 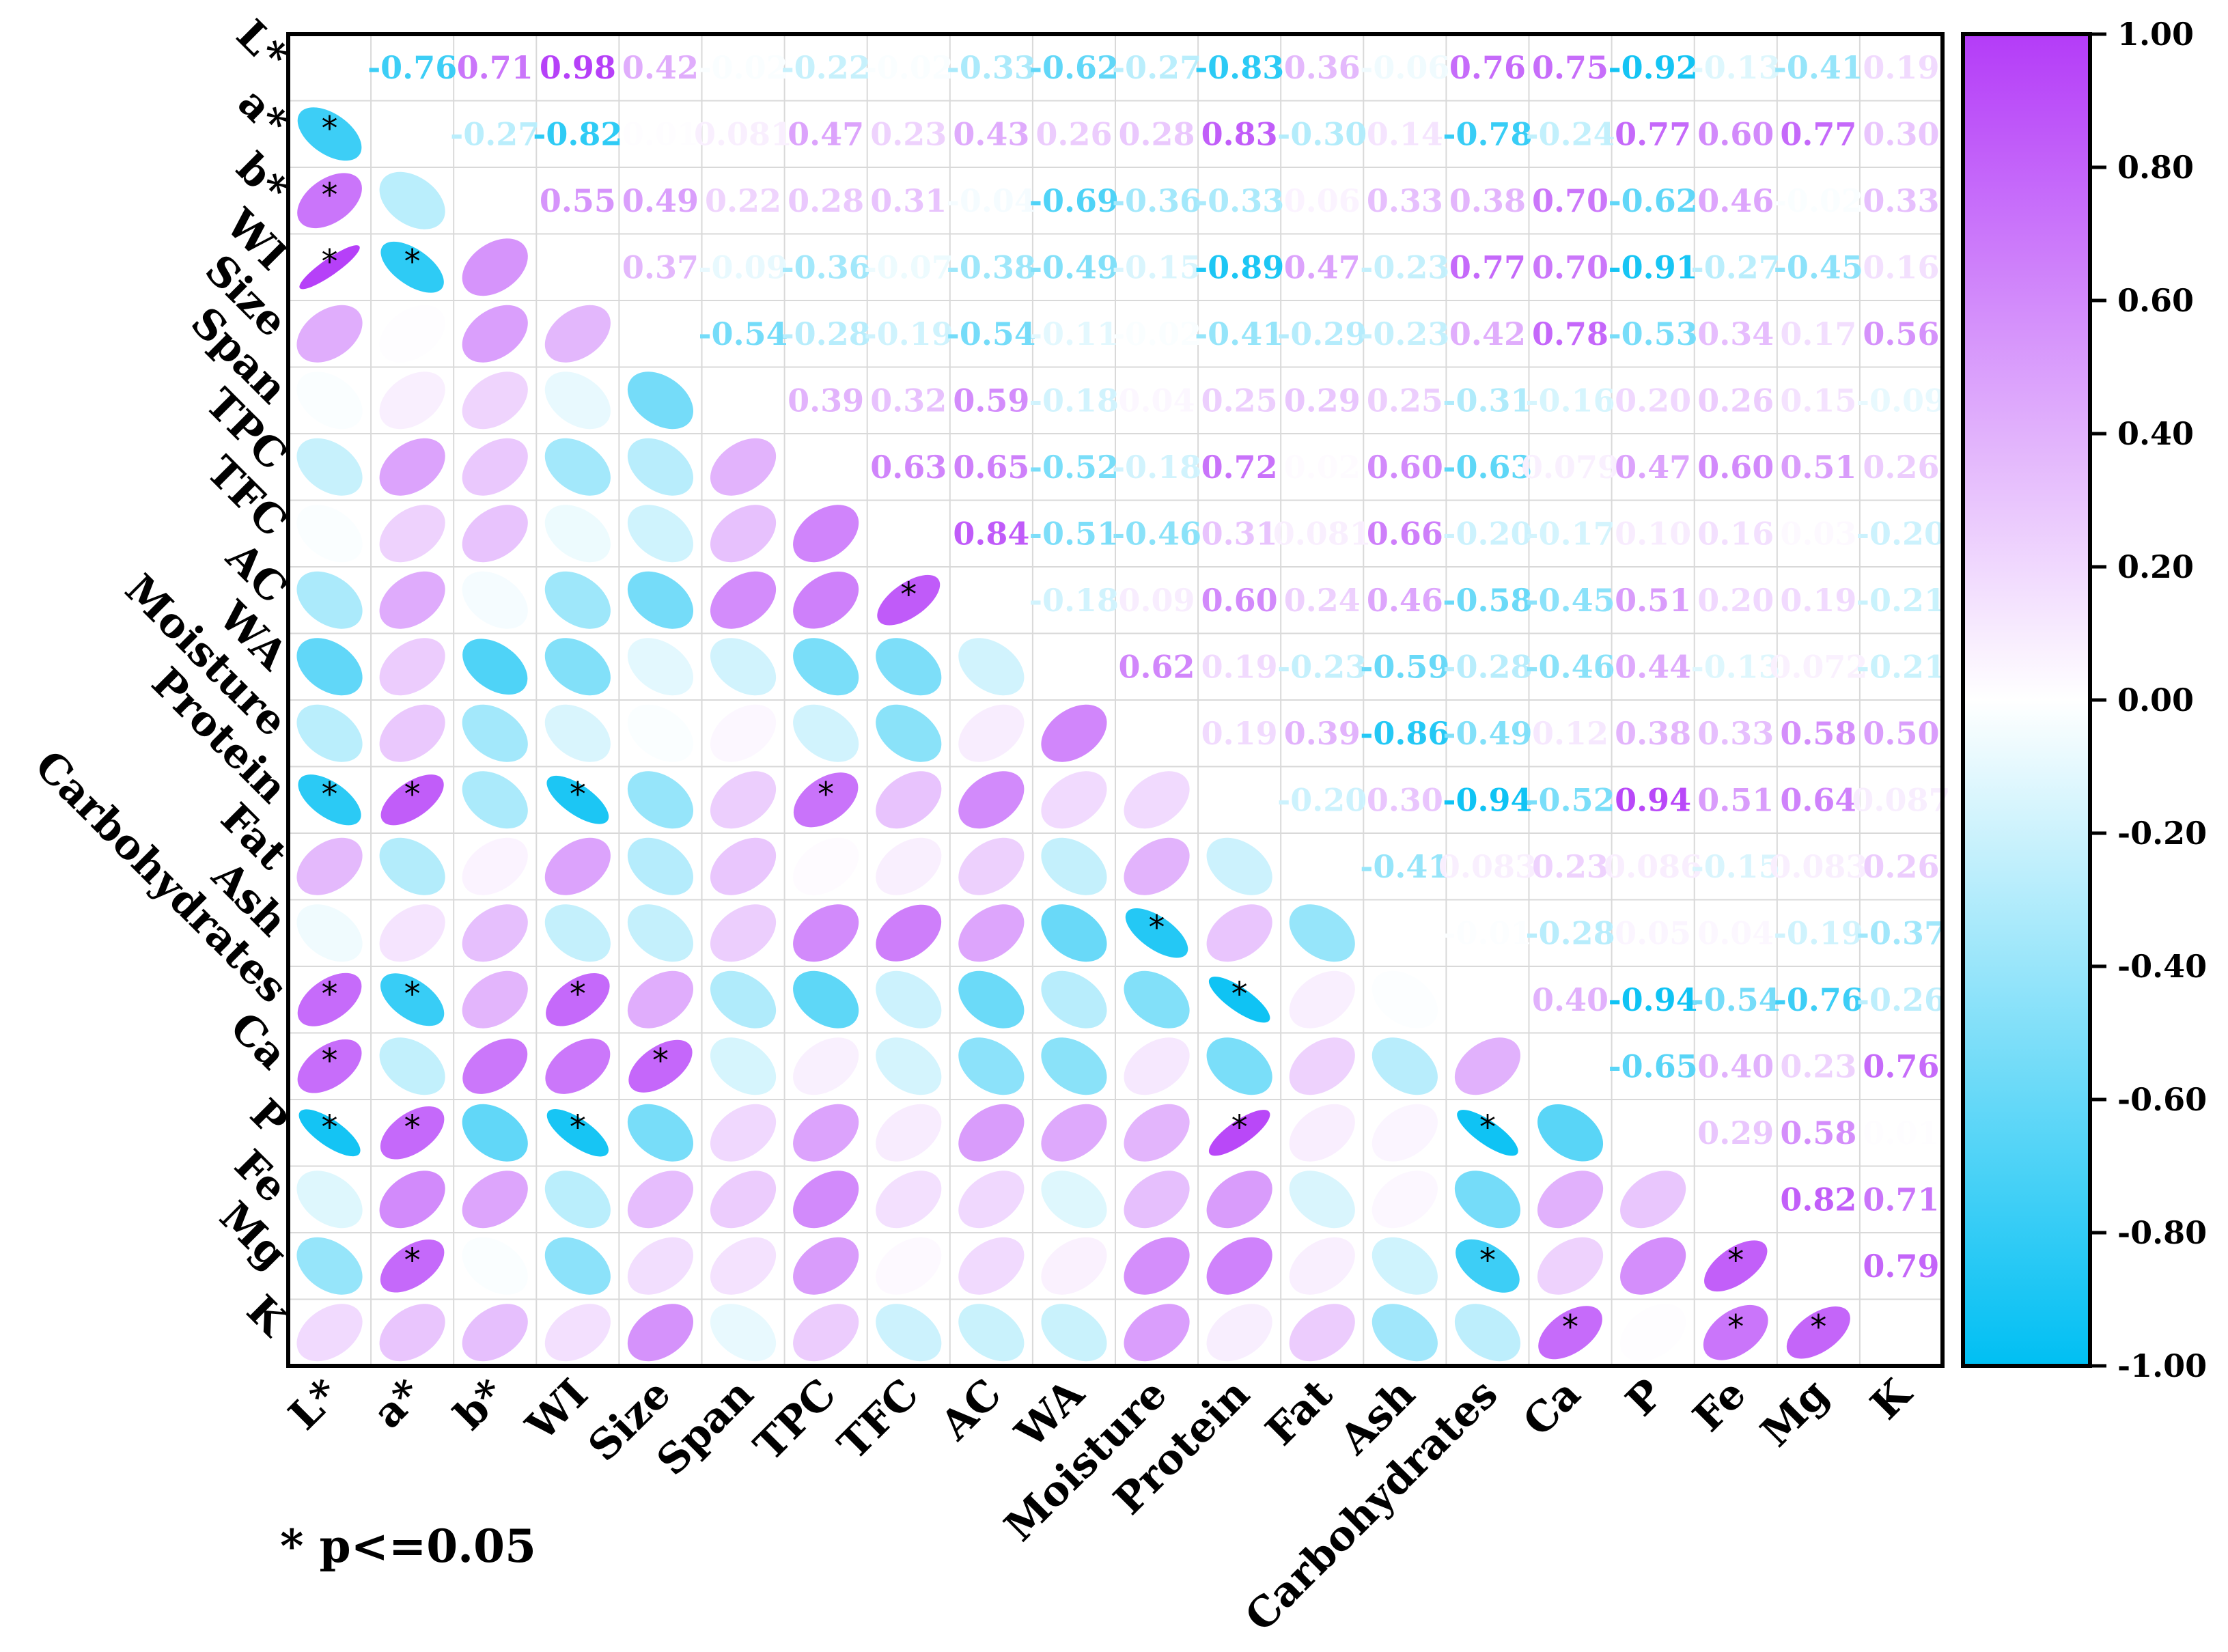 I want to click on corr-ellipse-fat-b, so click(x=495, y=866).